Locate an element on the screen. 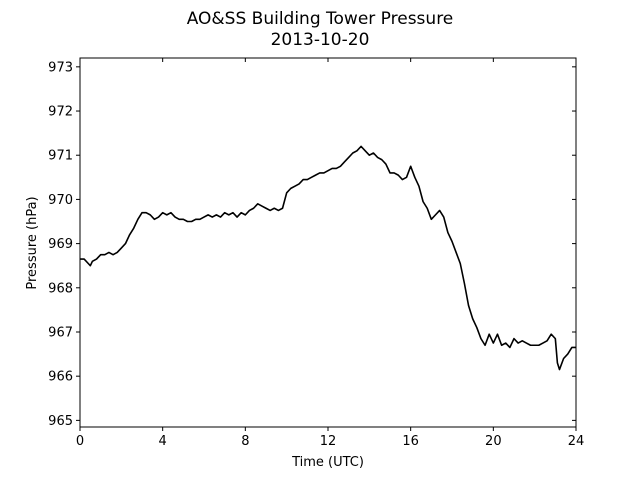  x-tick-label: 20 is located at coordinates (493, 441).